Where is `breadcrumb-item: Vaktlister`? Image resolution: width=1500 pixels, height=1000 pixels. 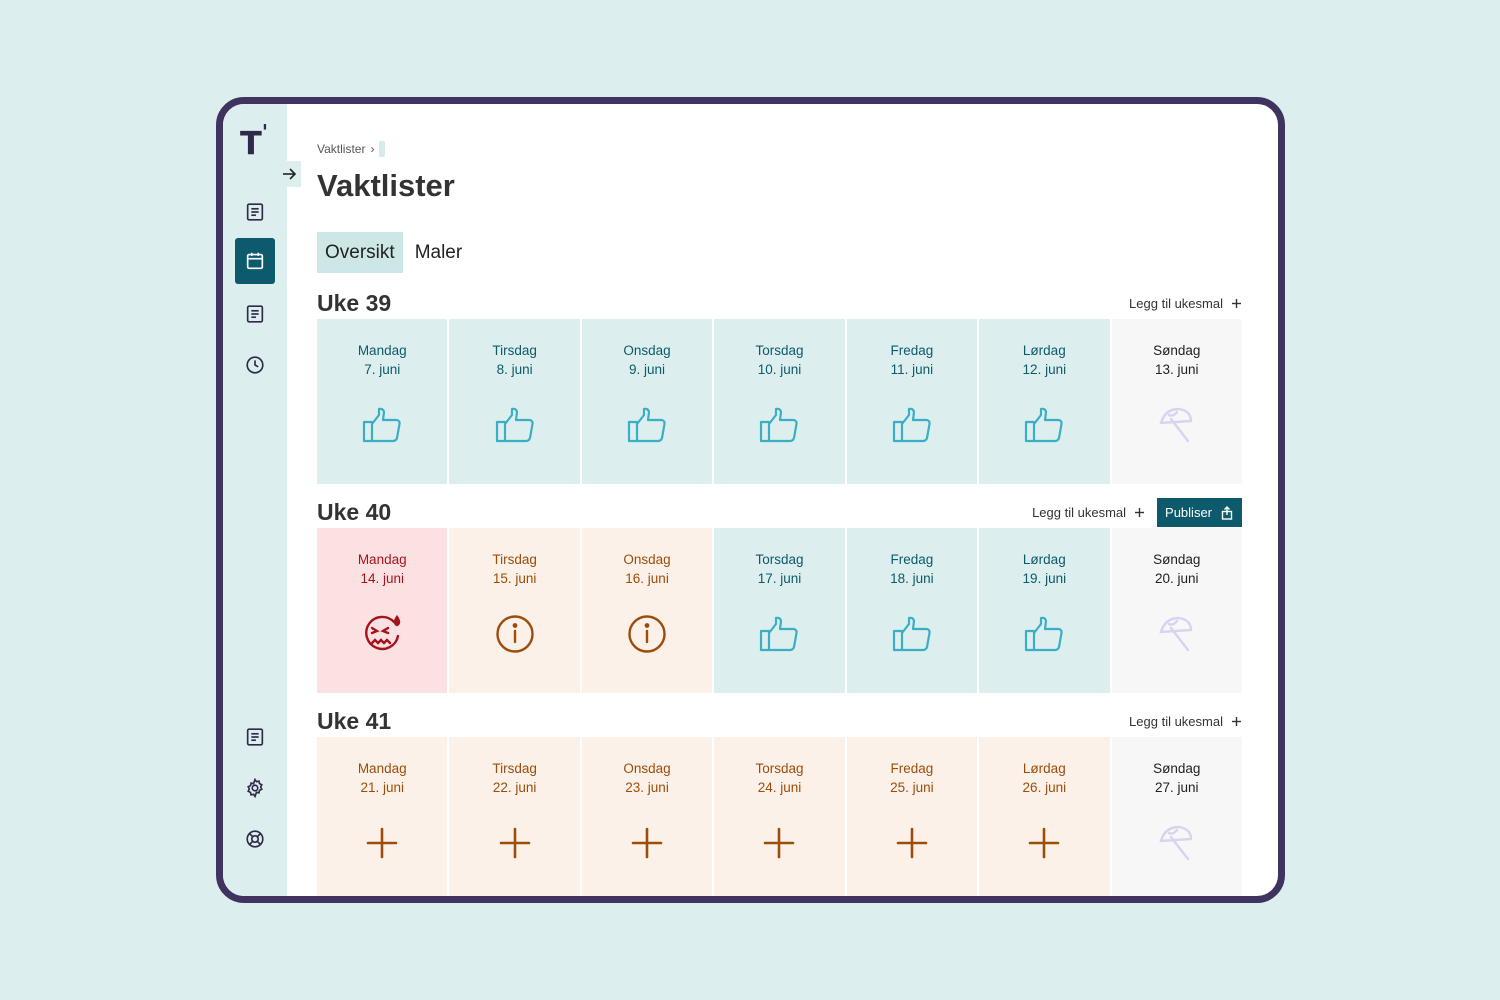
breadcrumb-item: Vaktlister is located at coordinates (341, 149).